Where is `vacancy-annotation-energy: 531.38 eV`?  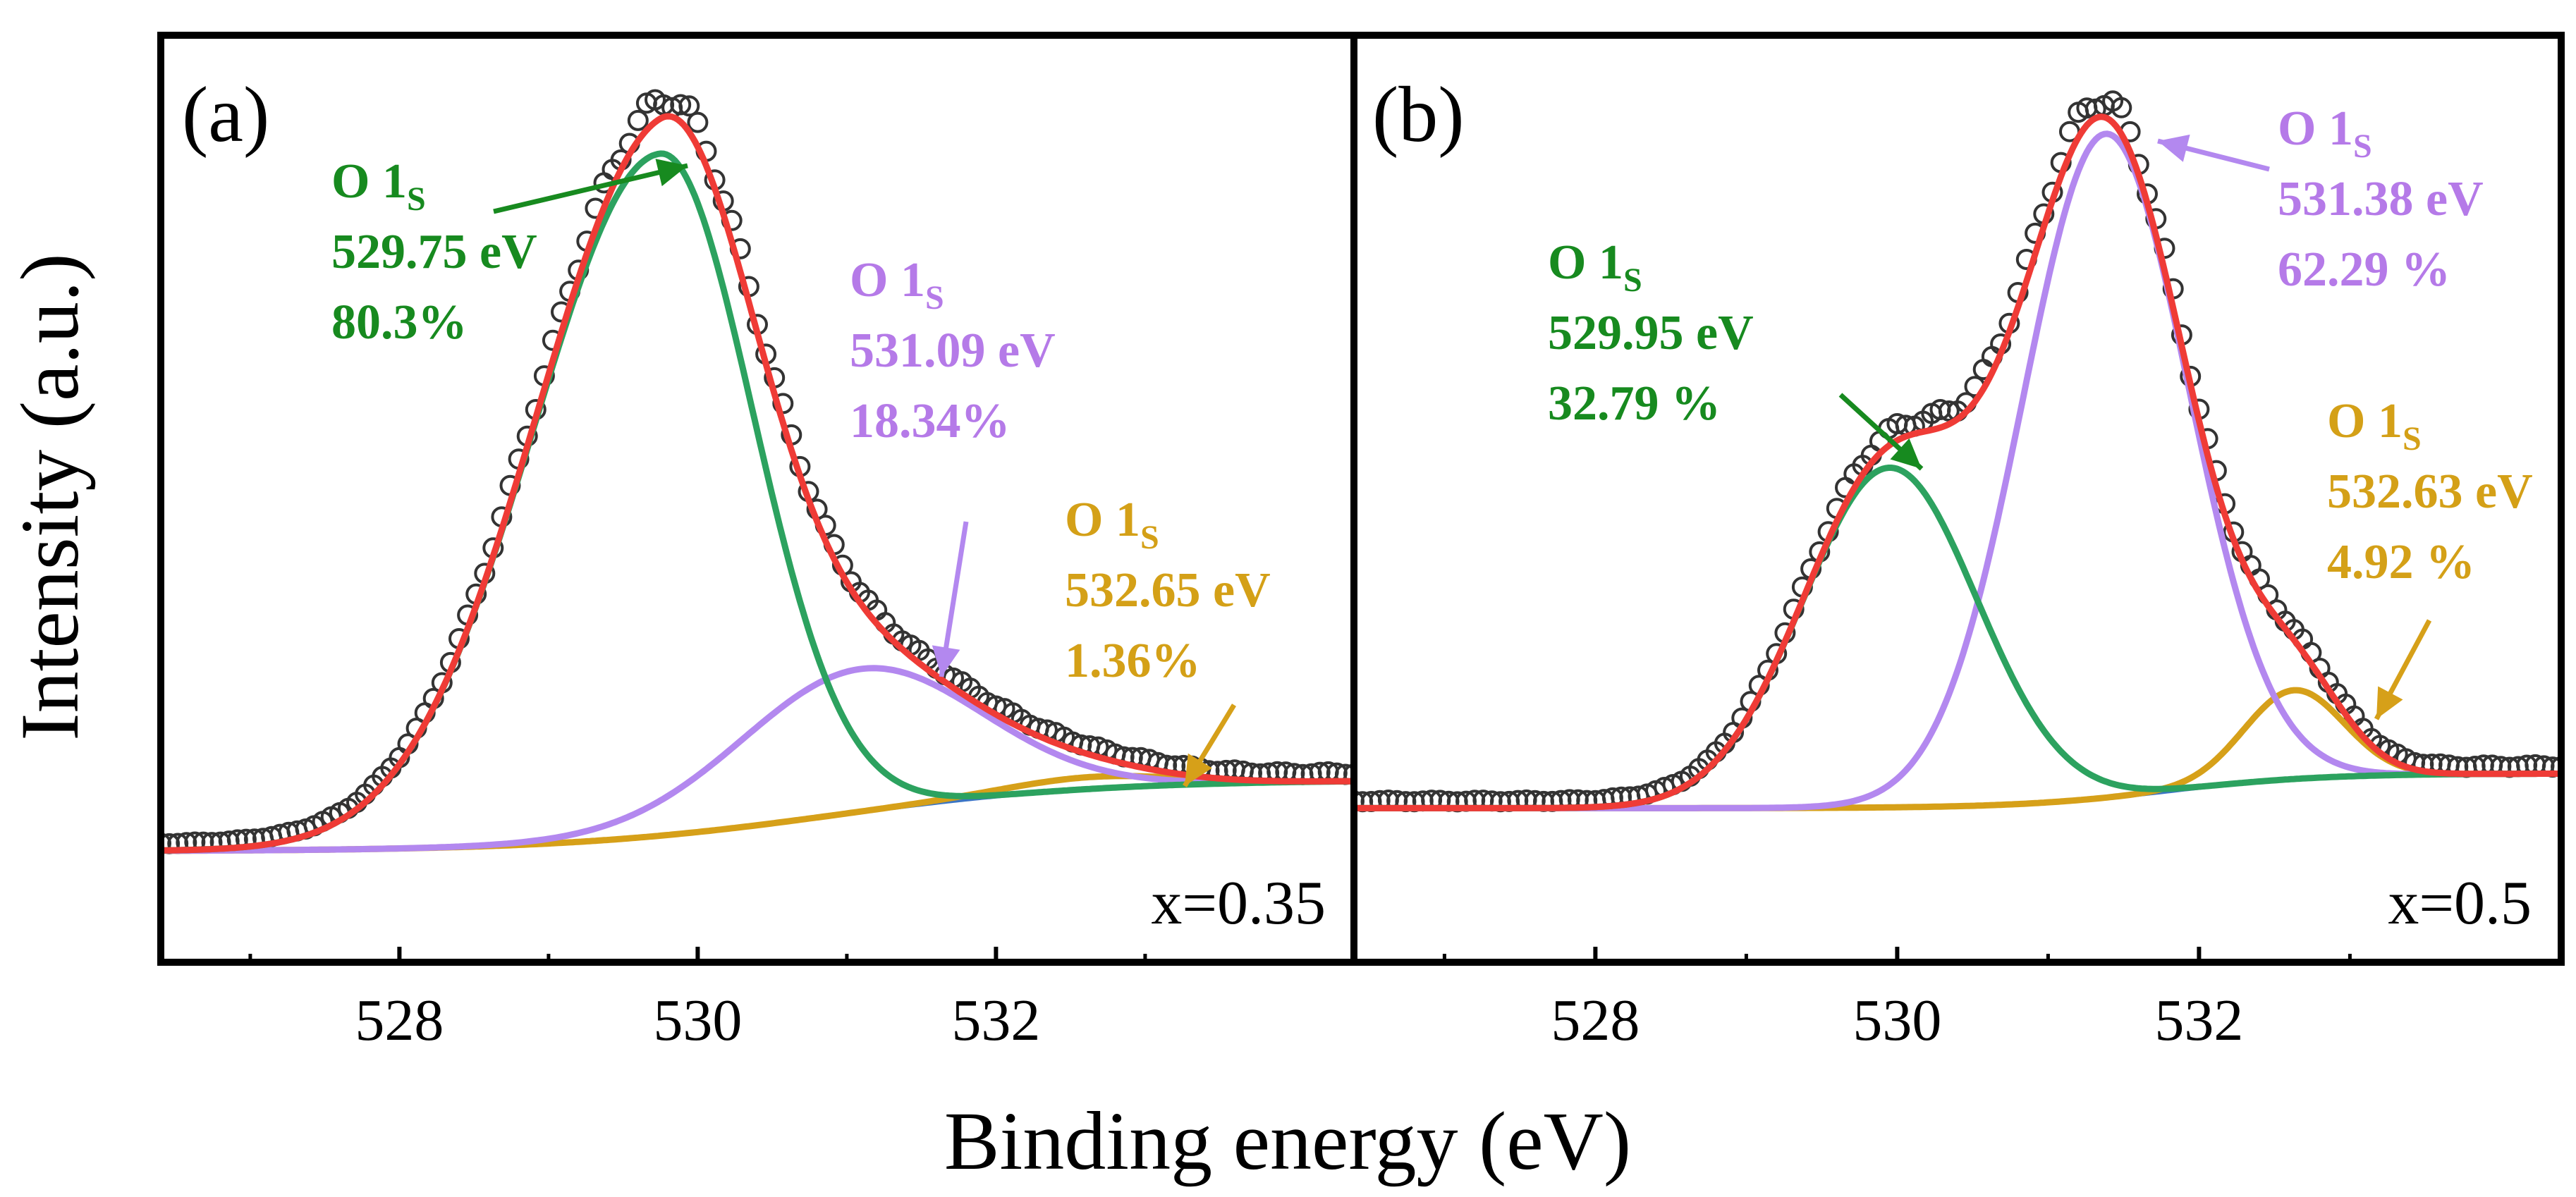
vacancy-annotation-energy: 531.38 eV is located at coordinates (2381, 199).